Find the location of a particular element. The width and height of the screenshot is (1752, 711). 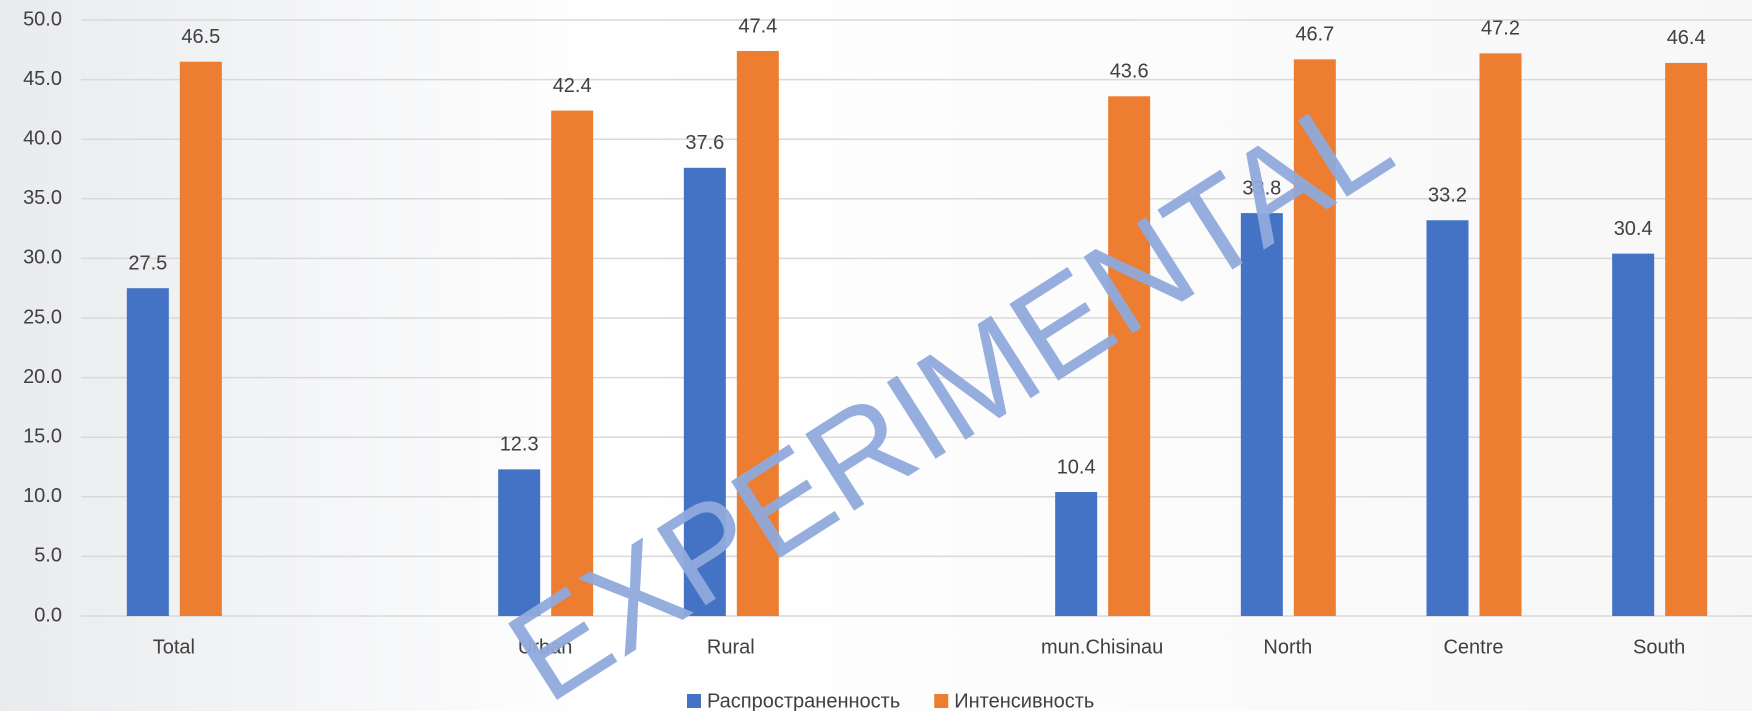

x-tick-label: Urban is located at coordinates (545, 647).